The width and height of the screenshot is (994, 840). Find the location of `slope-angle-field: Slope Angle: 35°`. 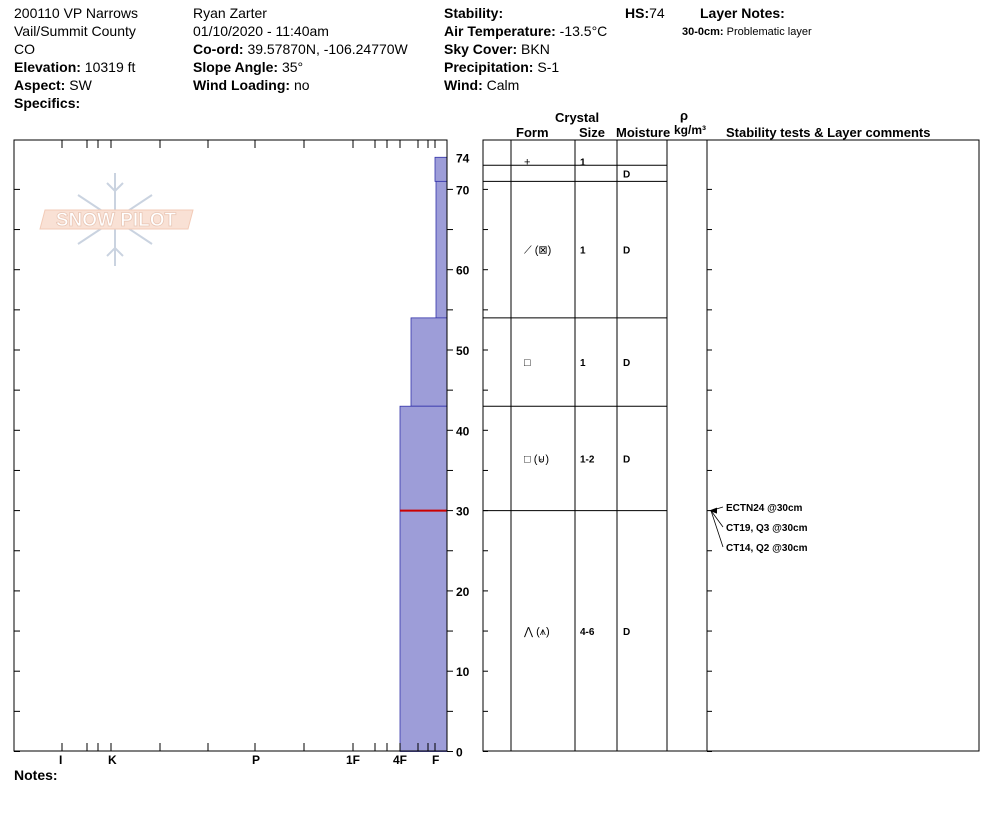

slope-angle-field: Slope Angle: 35° is located at coordinates (248, 67).